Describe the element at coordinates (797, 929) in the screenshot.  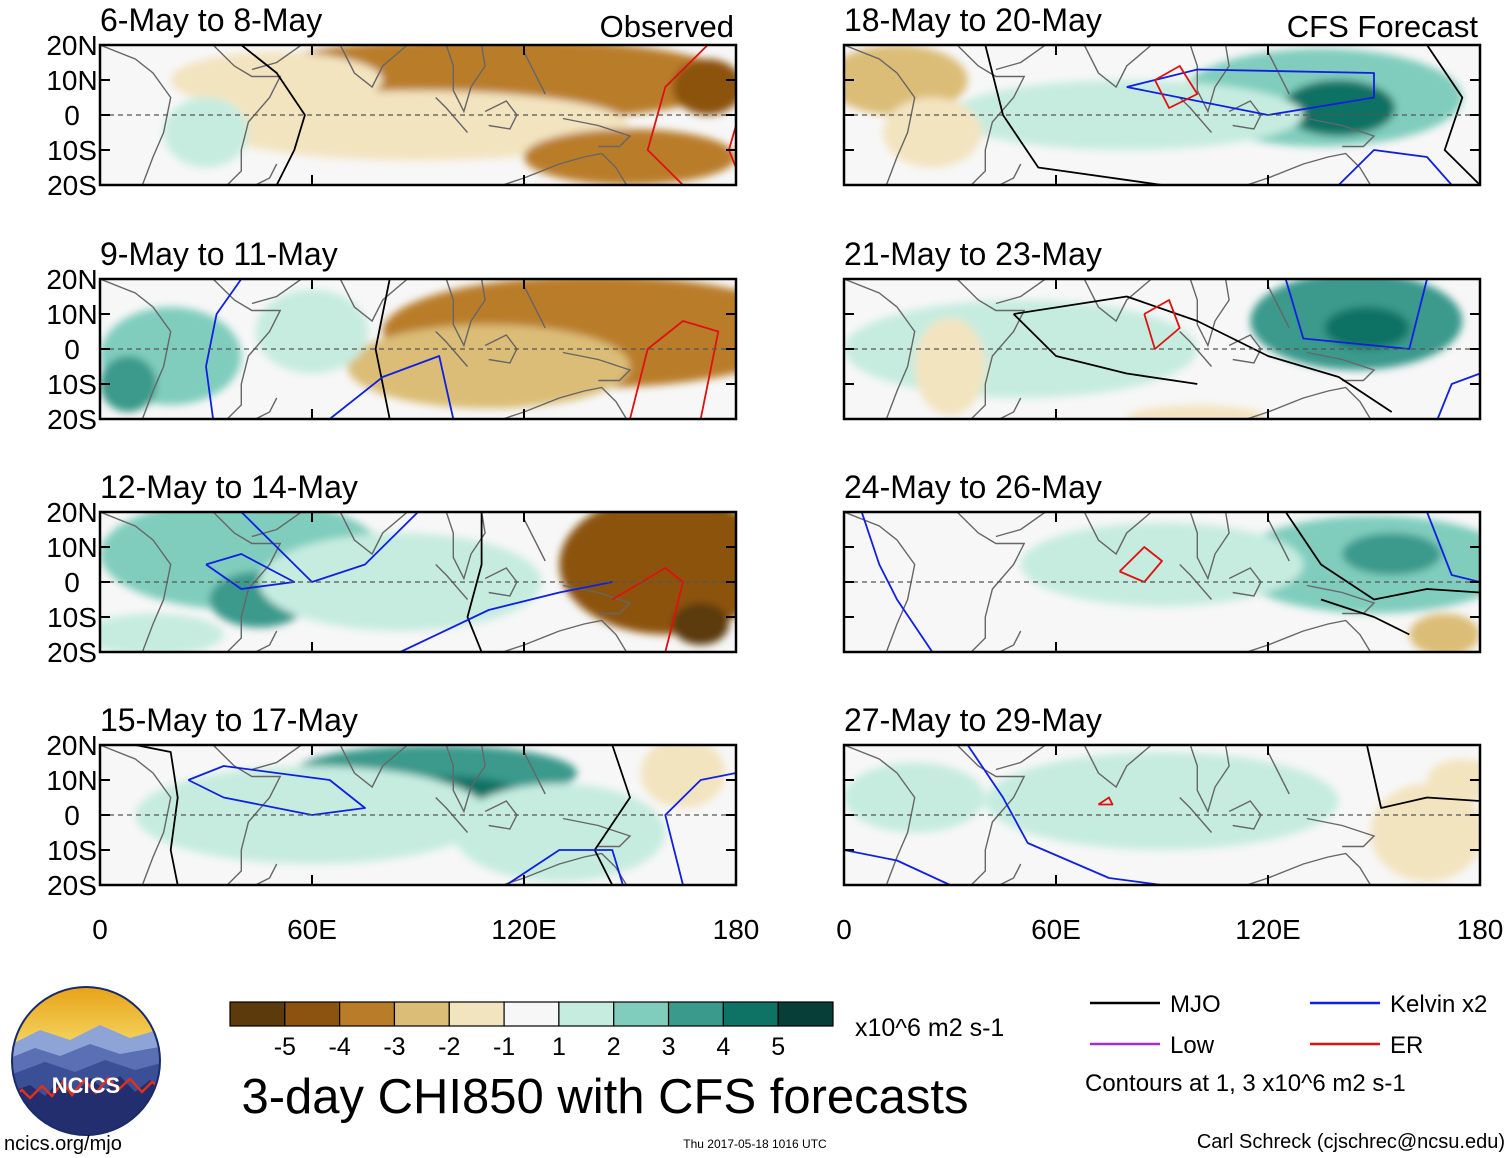
I see `x-axes: 0 60E 120E 180 0 60E 120E 180` at that location.